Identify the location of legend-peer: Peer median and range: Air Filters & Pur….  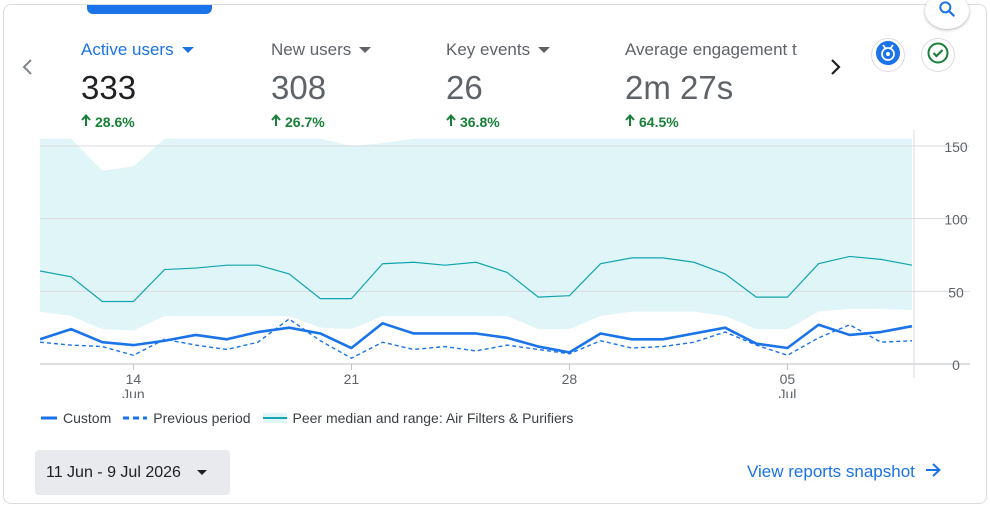
(417, 418).